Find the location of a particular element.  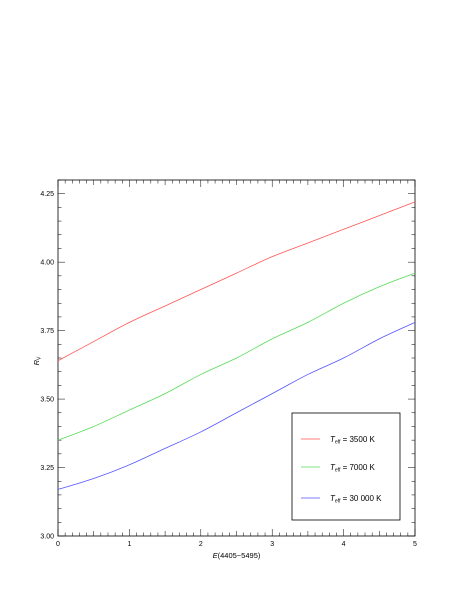

y-tick-labels: 3.00 3.25 3.50 3.75 4.00 4.25 is located at coordinates (47, 365).